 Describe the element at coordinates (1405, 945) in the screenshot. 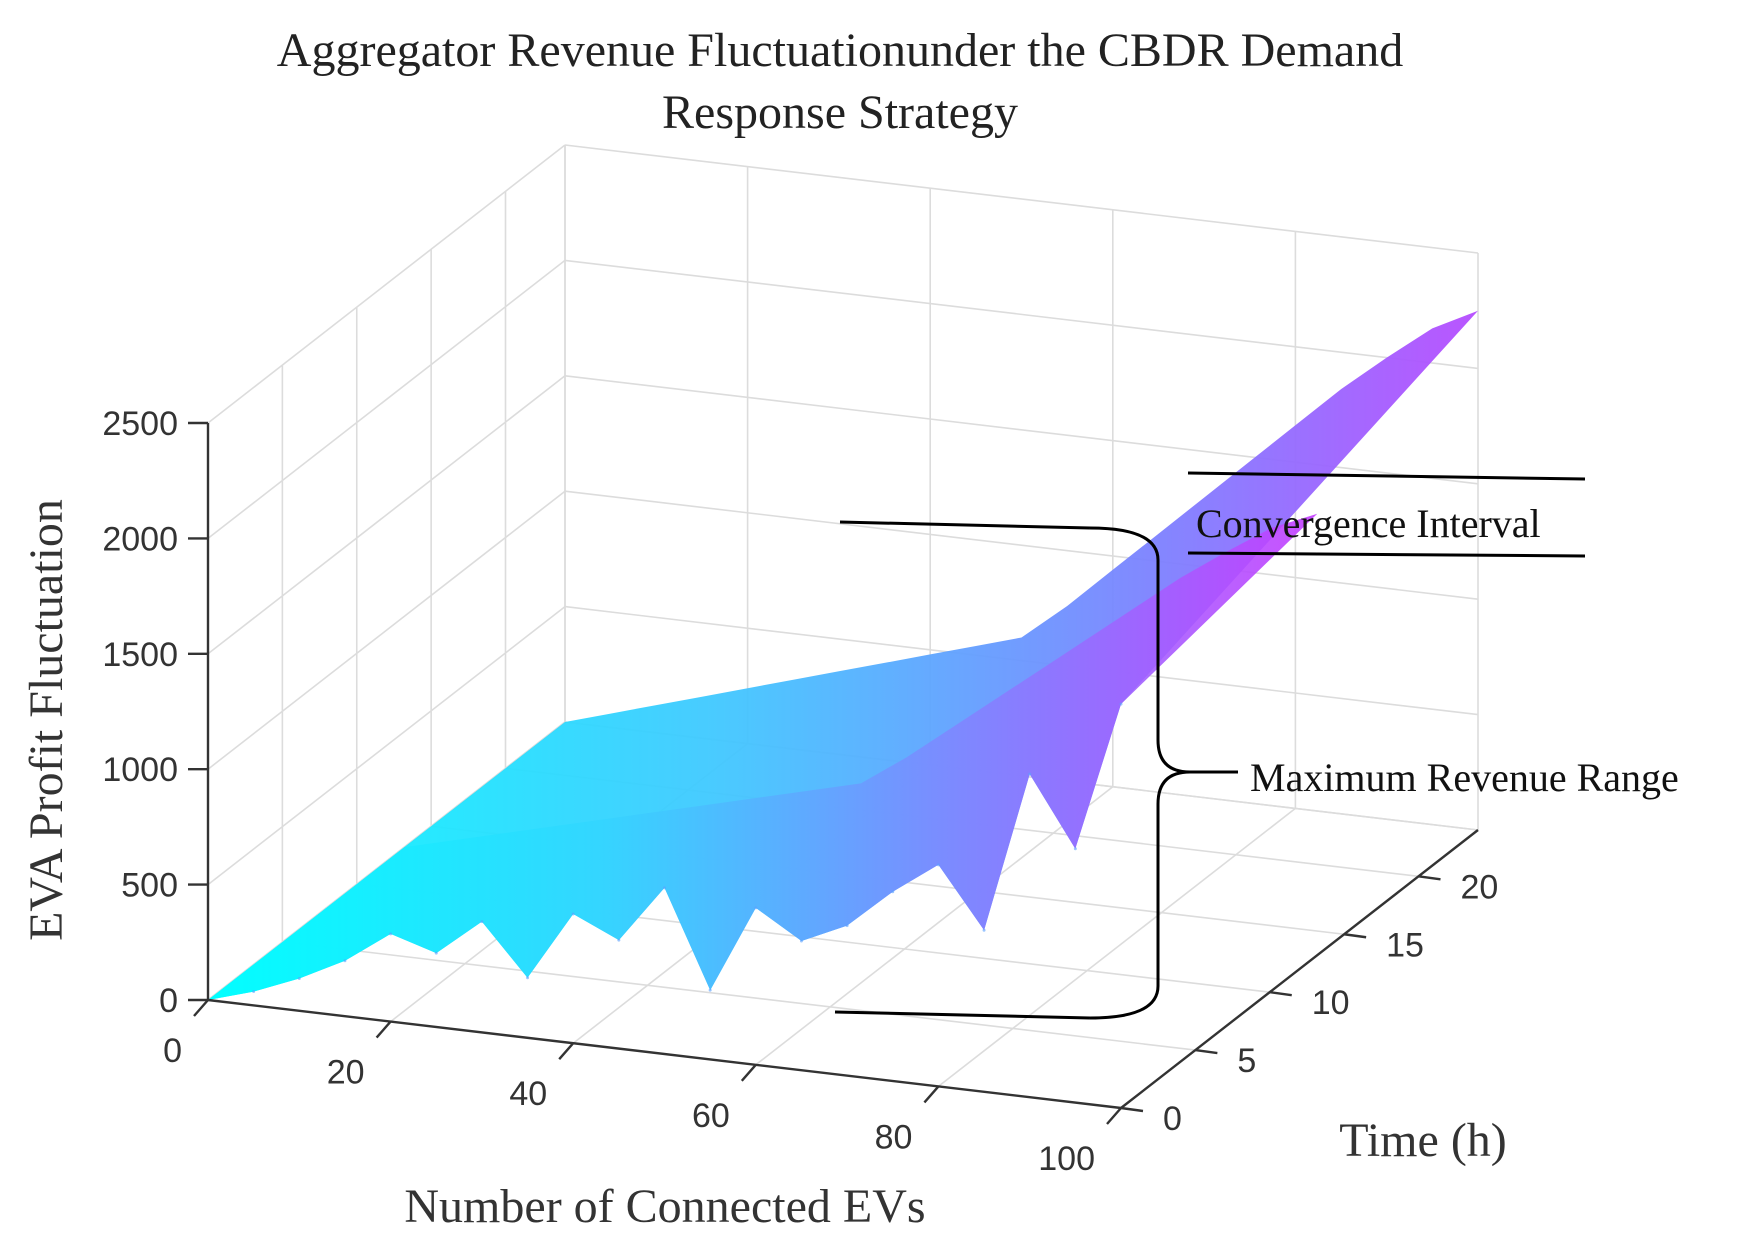

I see `y-tick-label: 15` at that location.